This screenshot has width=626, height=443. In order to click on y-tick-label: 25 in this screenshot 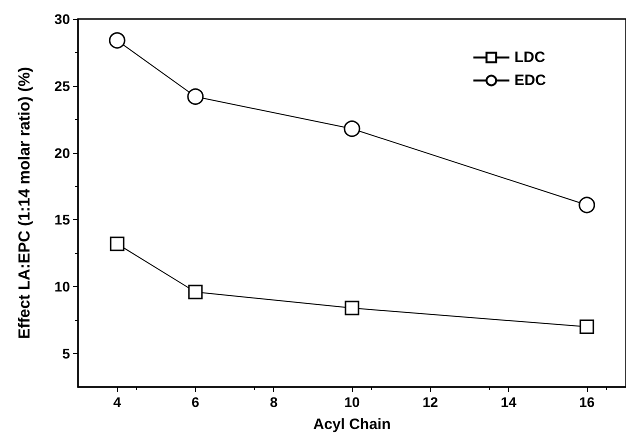, I will do `click(62, 86)`.